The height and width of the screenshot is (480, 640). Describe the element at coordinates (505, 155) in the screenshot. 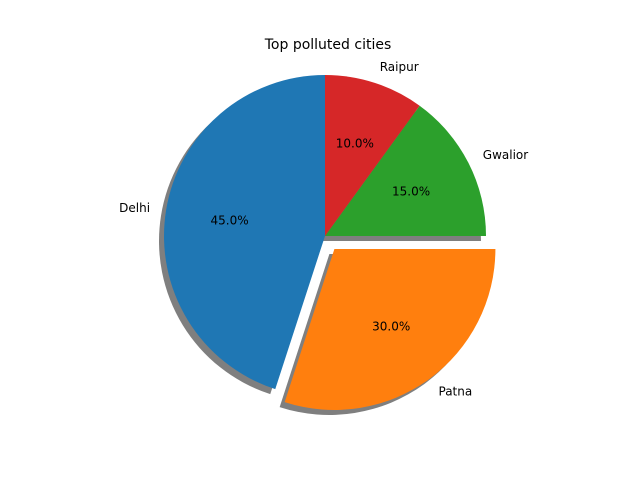

I see `slice-label-gwalior: Gwalior` at that location.